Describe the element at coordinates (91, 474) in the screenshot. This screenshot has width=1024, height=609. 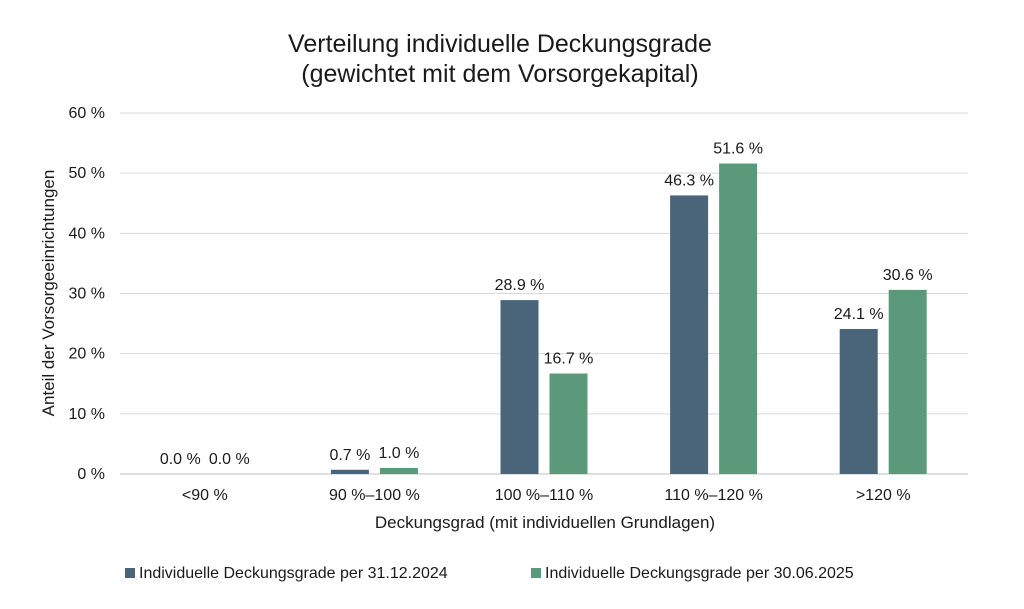
I see `y-tick-label: 0 %` at that location.